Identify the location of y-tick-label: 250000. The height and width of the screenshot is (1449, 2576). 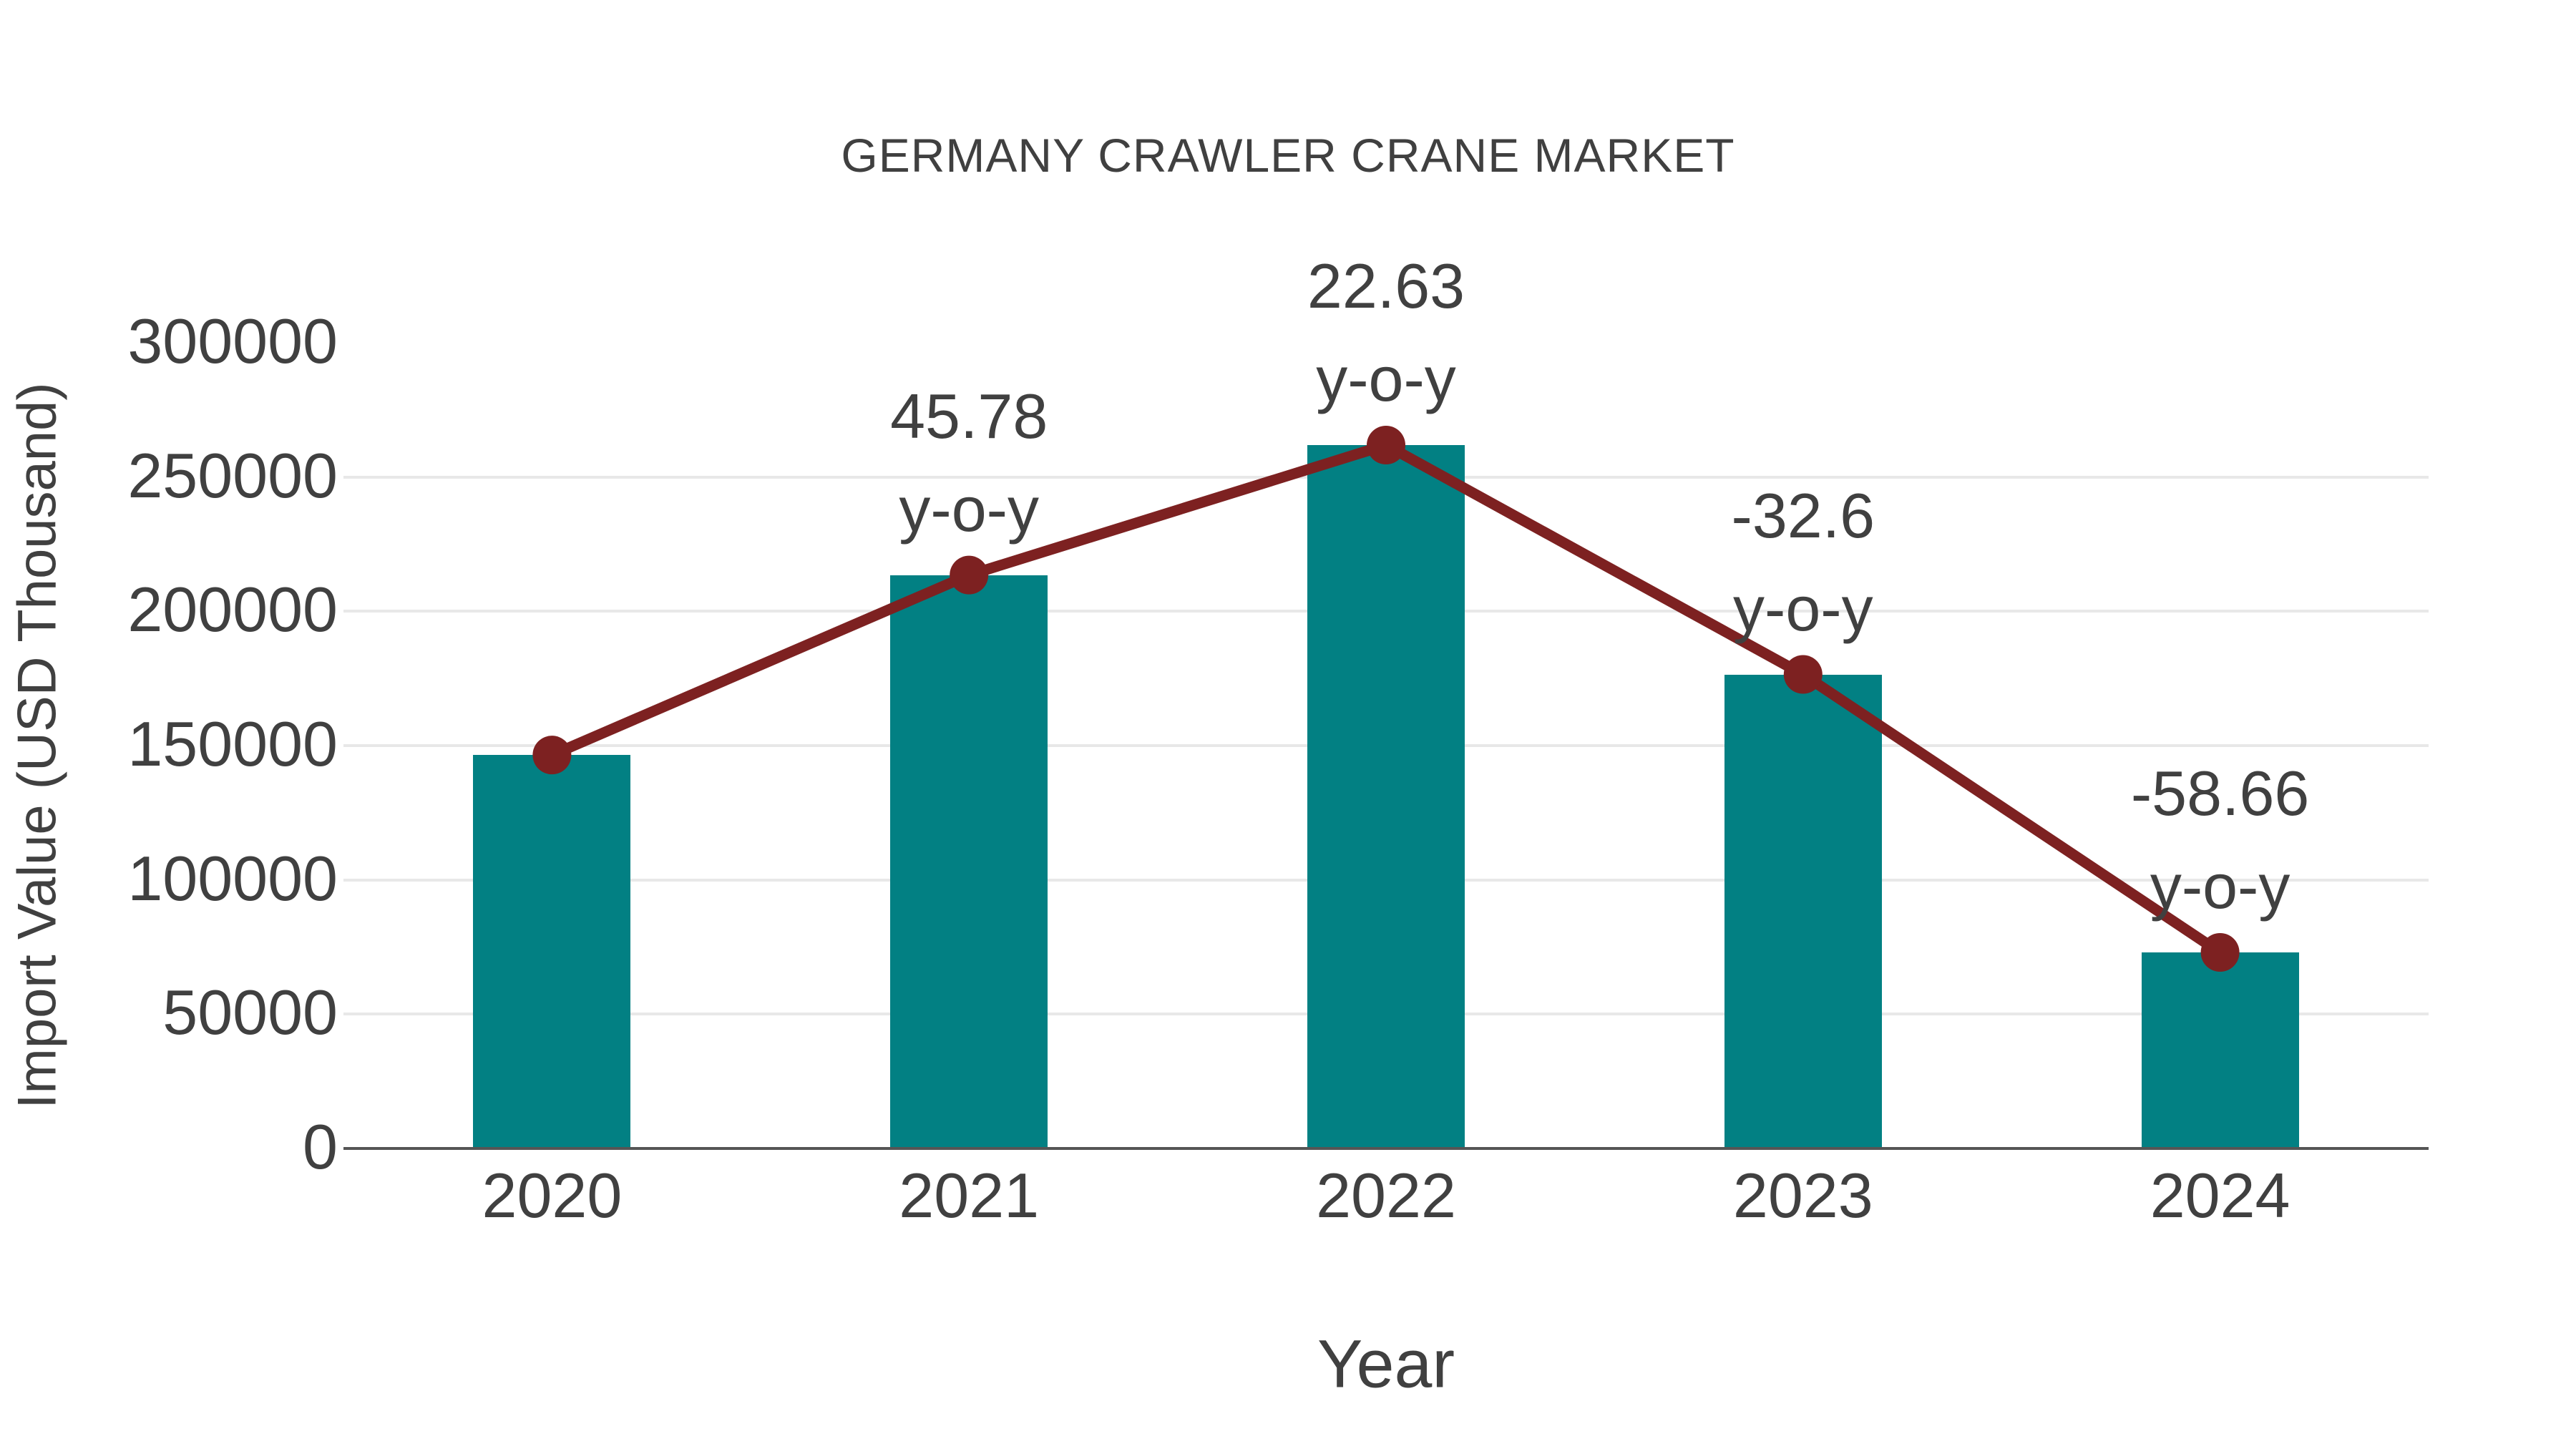
(232, 475).